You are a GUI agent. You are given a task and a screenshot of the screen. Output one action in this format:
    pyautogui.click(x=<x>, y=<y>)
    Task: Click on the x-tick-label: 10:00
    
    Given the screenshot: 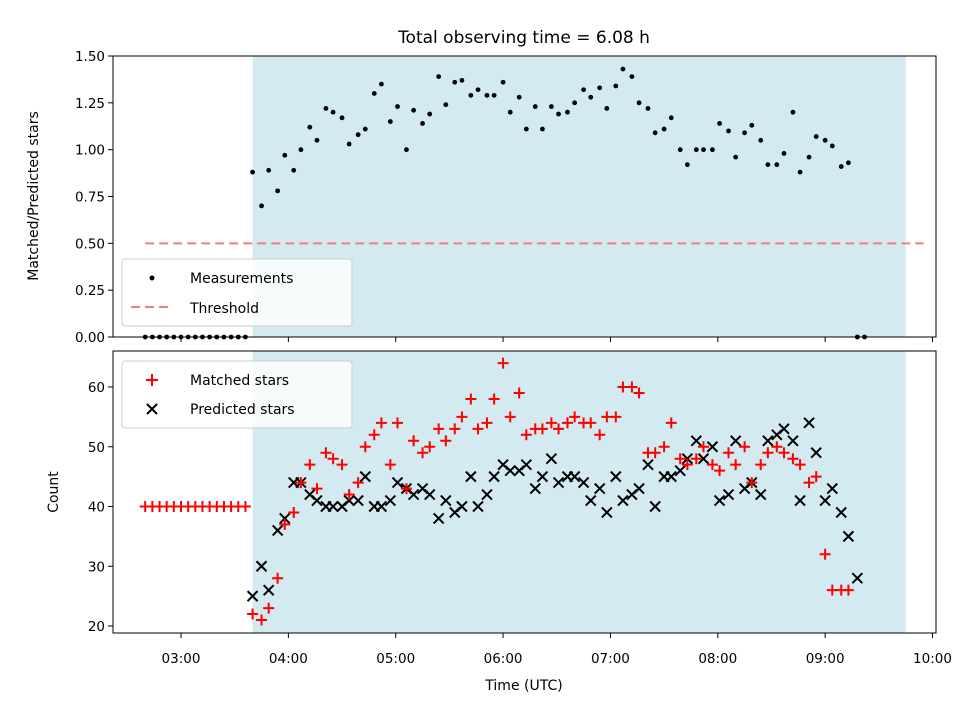 What is the action you would take?
    pyautogui.click(x=932, y=659)
    